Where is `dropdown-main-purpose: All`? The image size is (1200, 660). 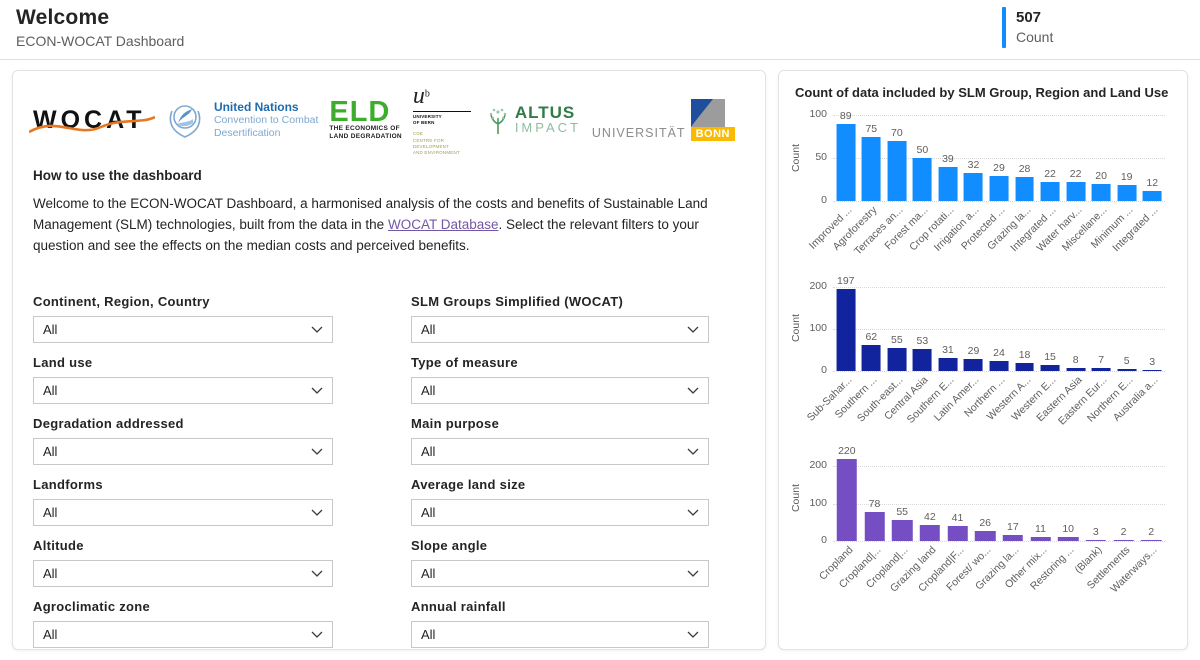 dropdown-main-purpose: All is located at coordinates (560, 451).